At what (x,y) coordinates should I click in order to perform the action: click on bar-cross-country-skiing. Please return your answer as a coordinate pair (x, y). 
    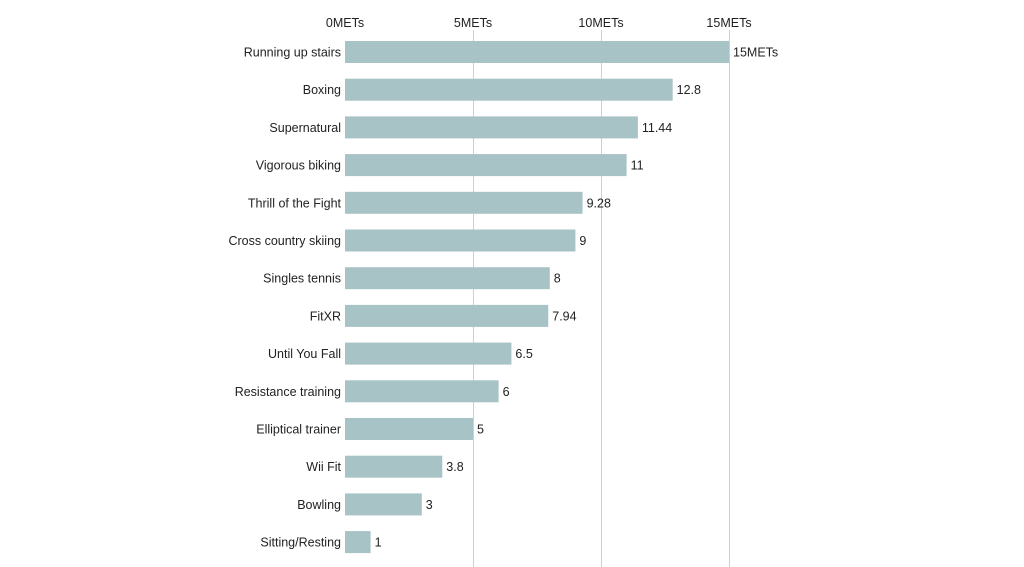
    Looking at the image, I should click on (460, 240).